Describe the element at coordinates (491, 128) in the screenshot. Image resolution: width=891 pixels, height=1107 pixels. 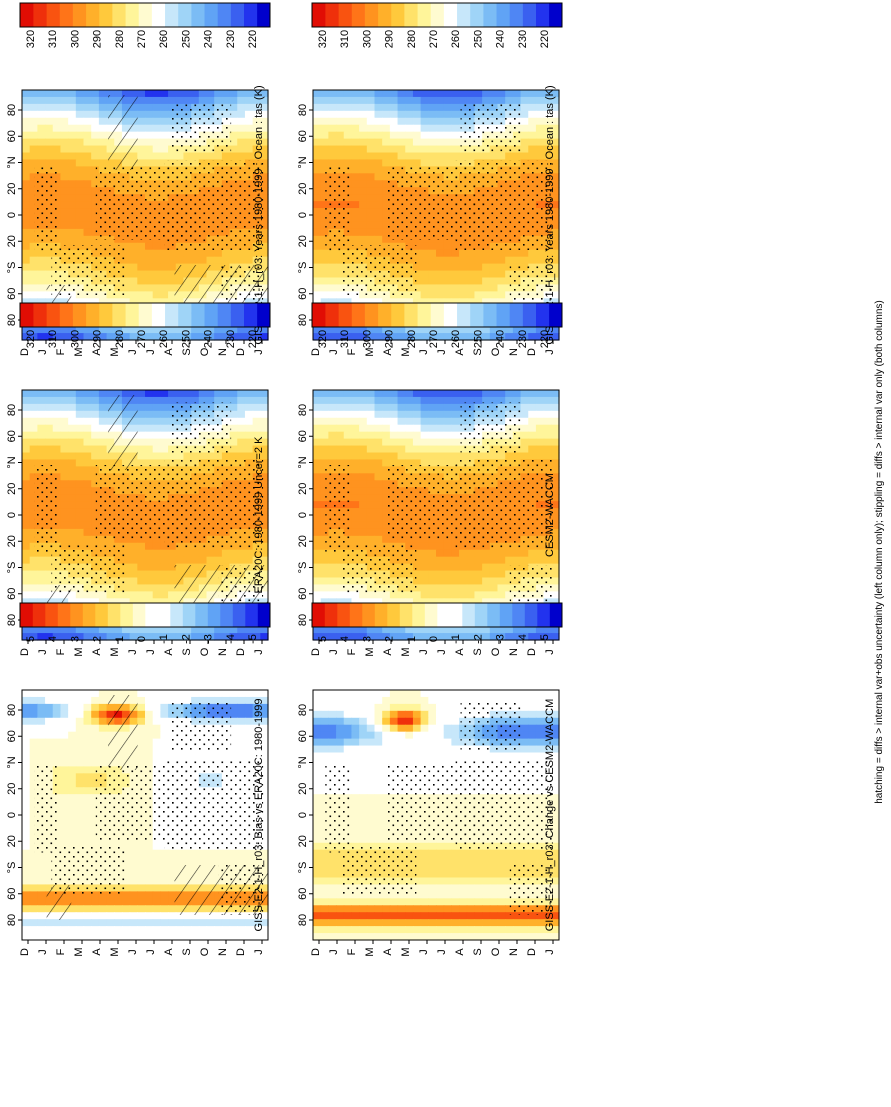
I see `stippling-region` at that location.